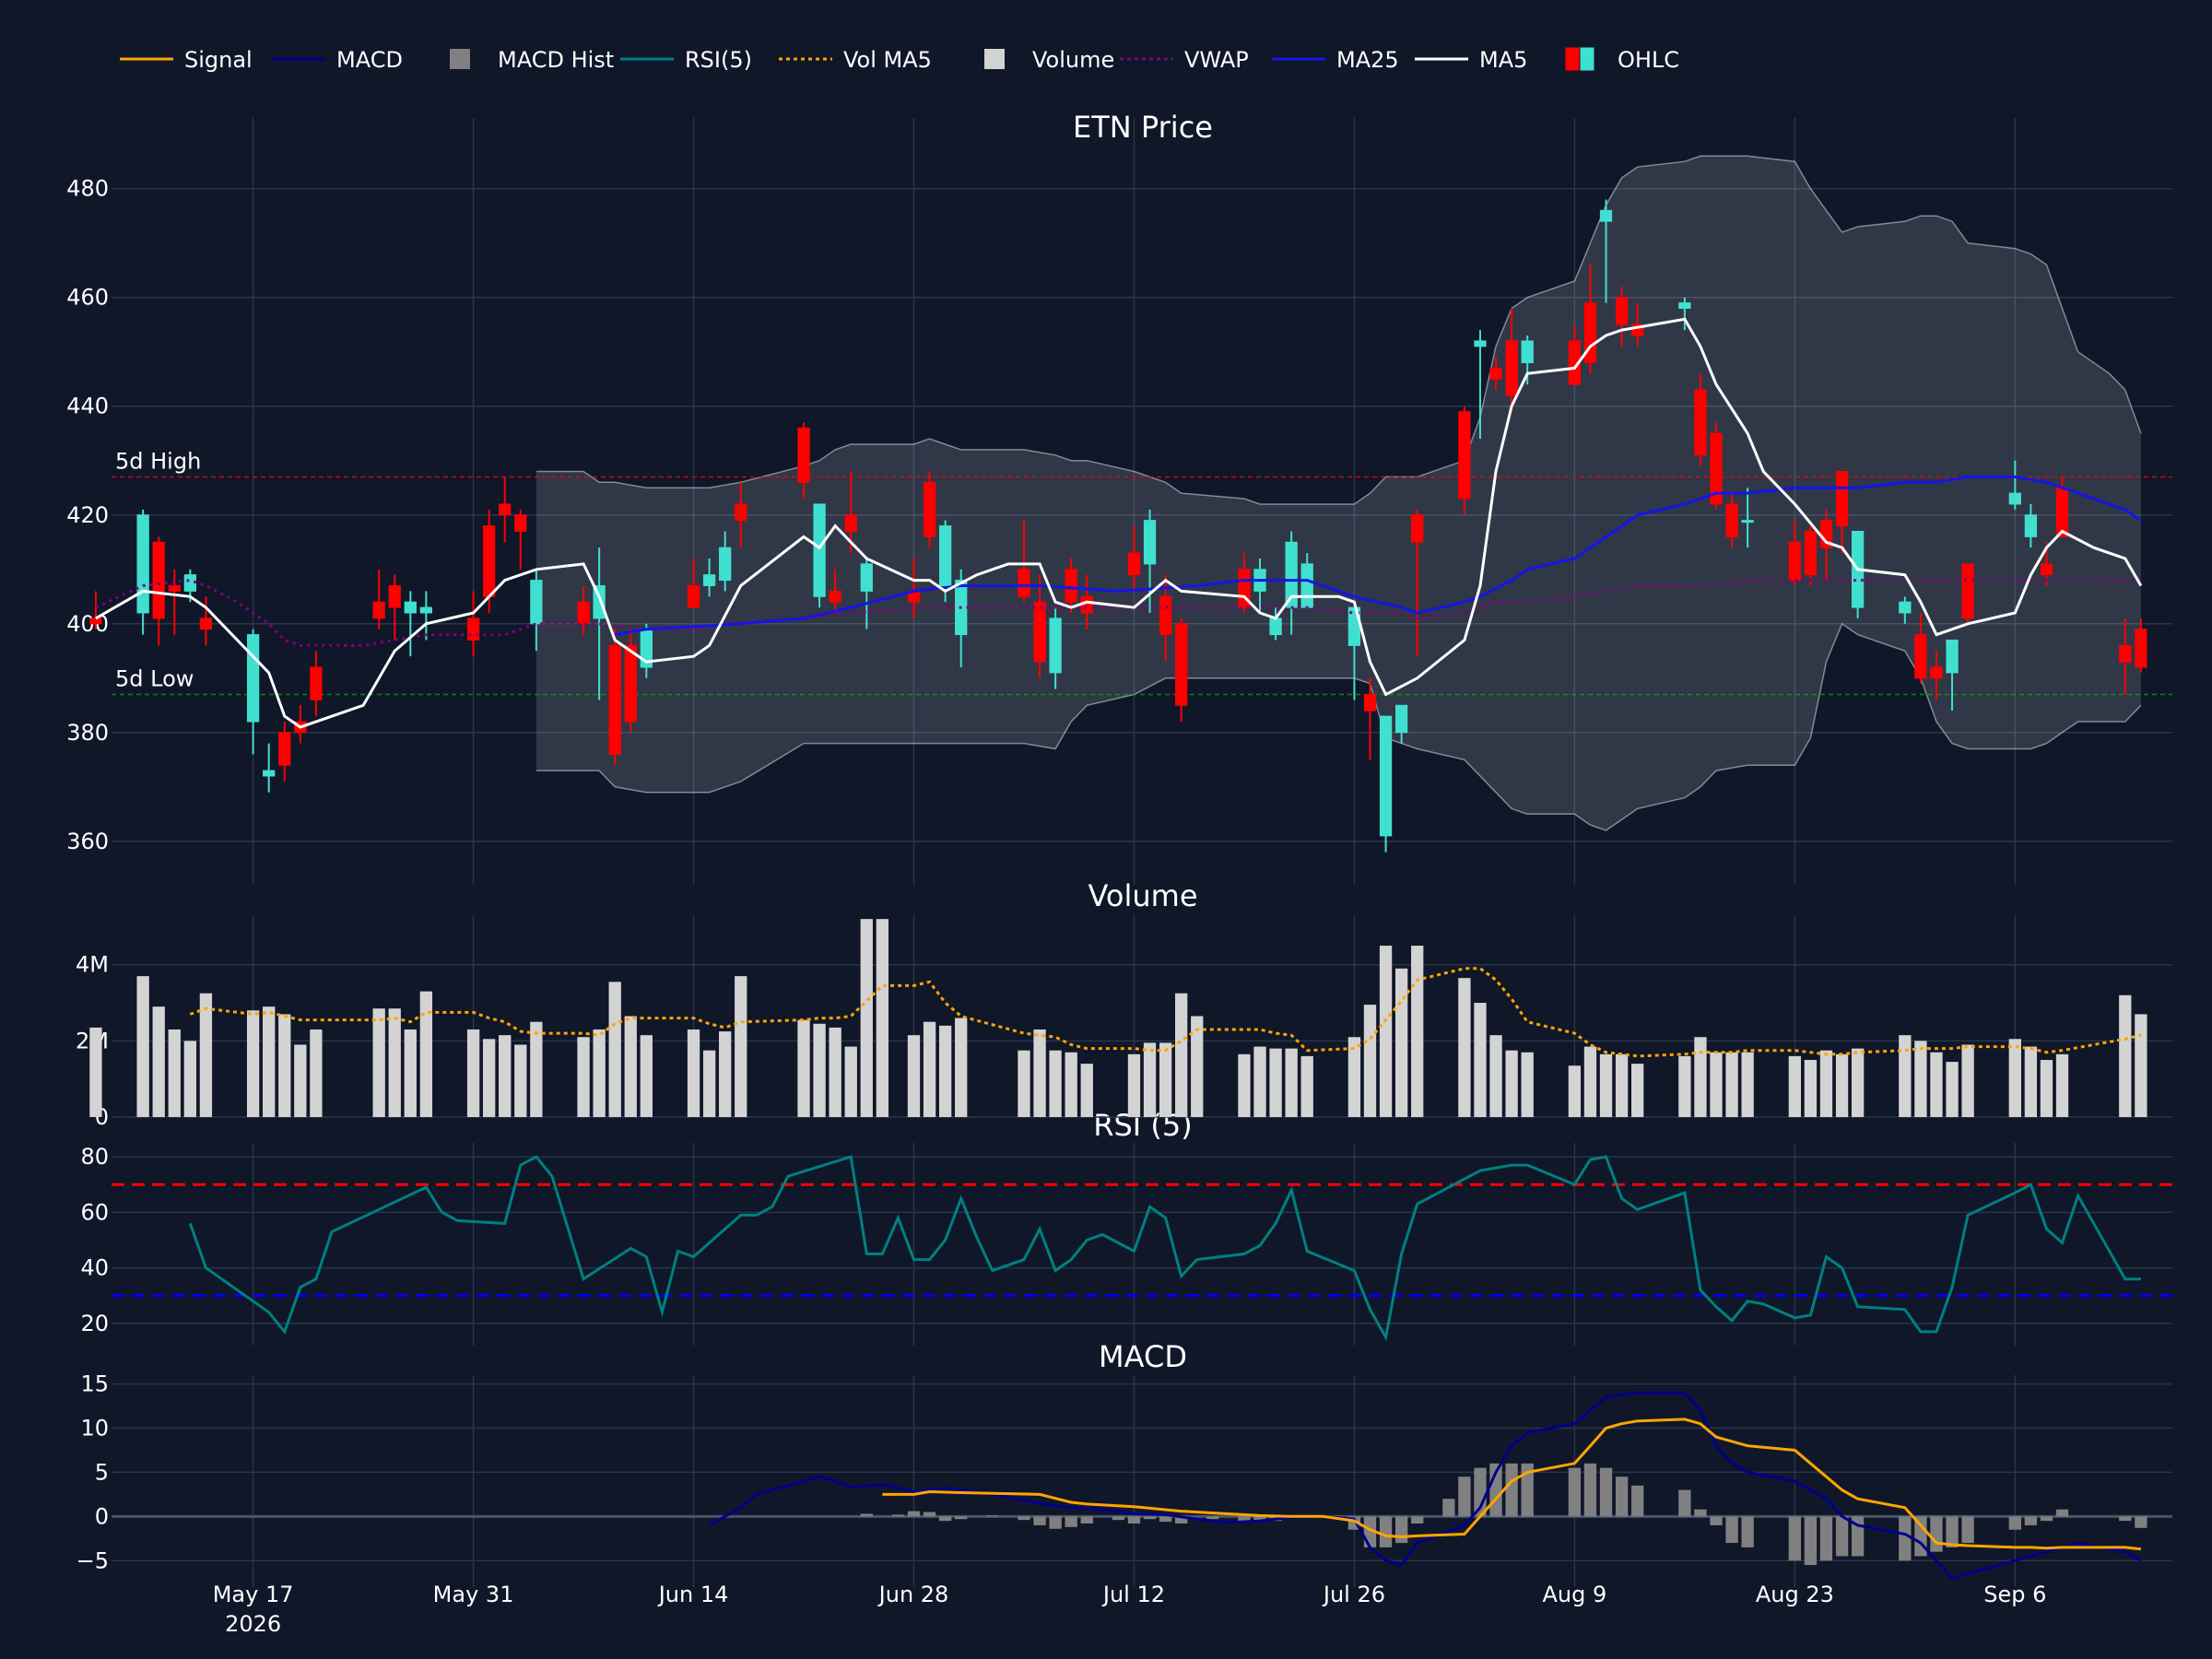 This screenshot has height=1659, width=2212. What do you see at coordinates (1335, 60) in the screenshot?
I see `legend-item: MA25` at bounding box center [1335, 60].